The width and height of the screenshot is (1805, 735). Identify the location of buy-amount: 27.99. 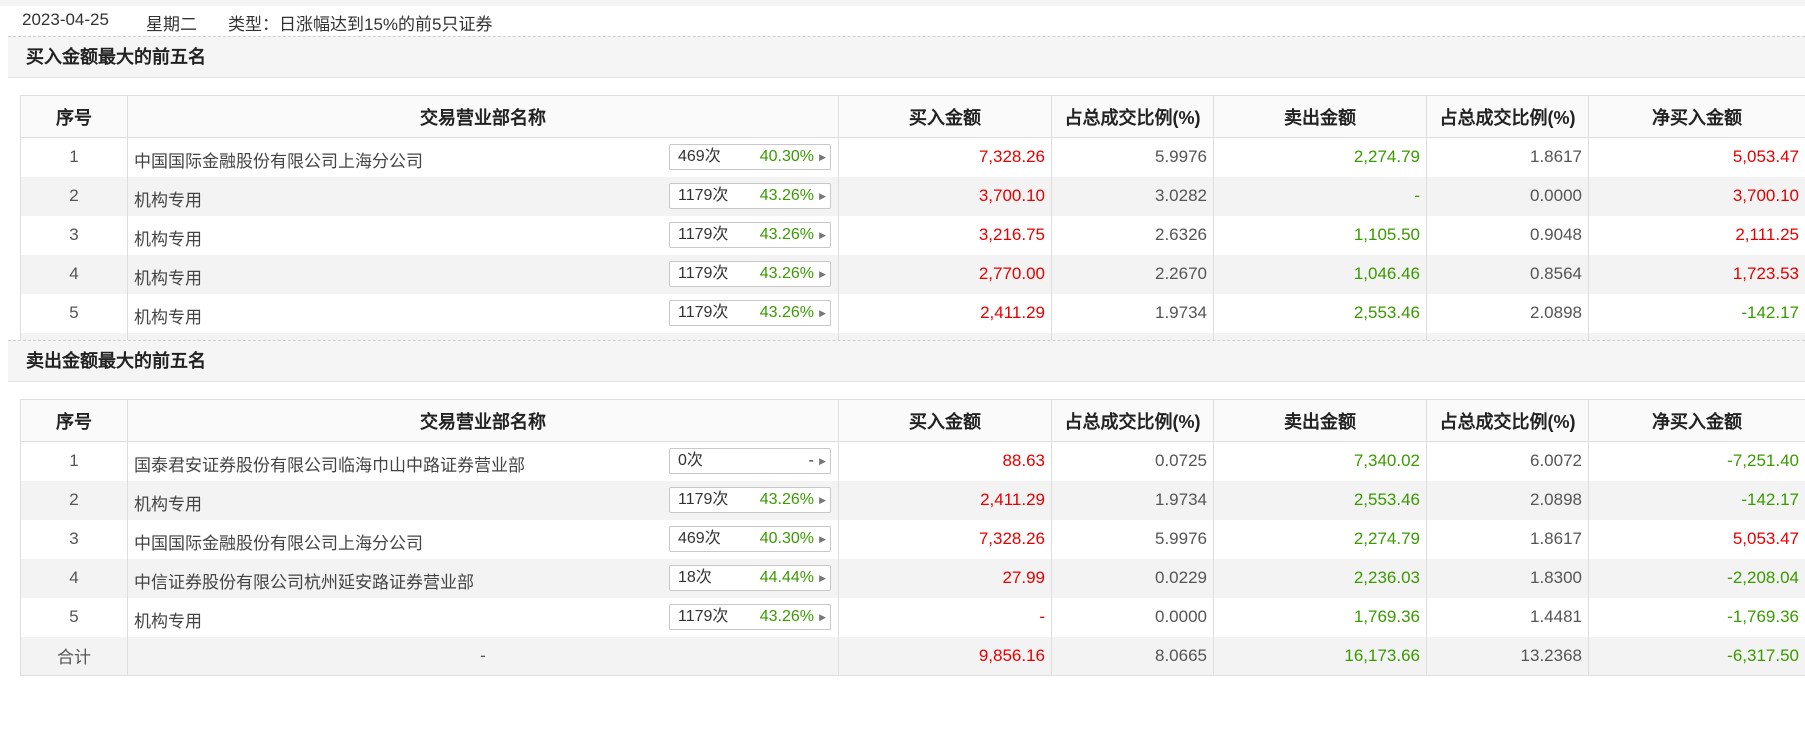
(945, 578).